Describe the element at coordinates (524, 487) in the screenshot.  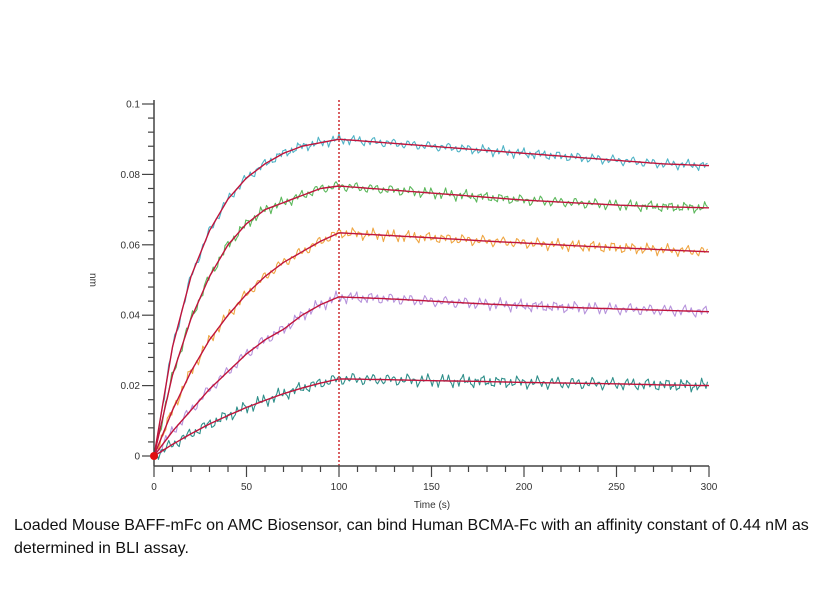
I see `x-tick-label: 200` at that location.